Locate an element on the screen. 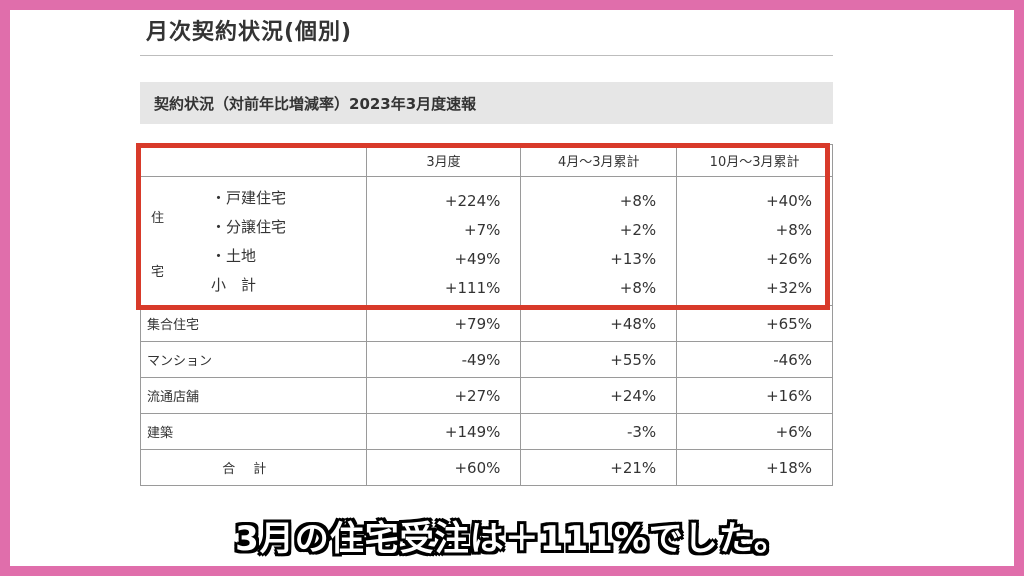 This screenshot has height=576, width=1024. row-value: +6% is located at coordinates (754, 431).